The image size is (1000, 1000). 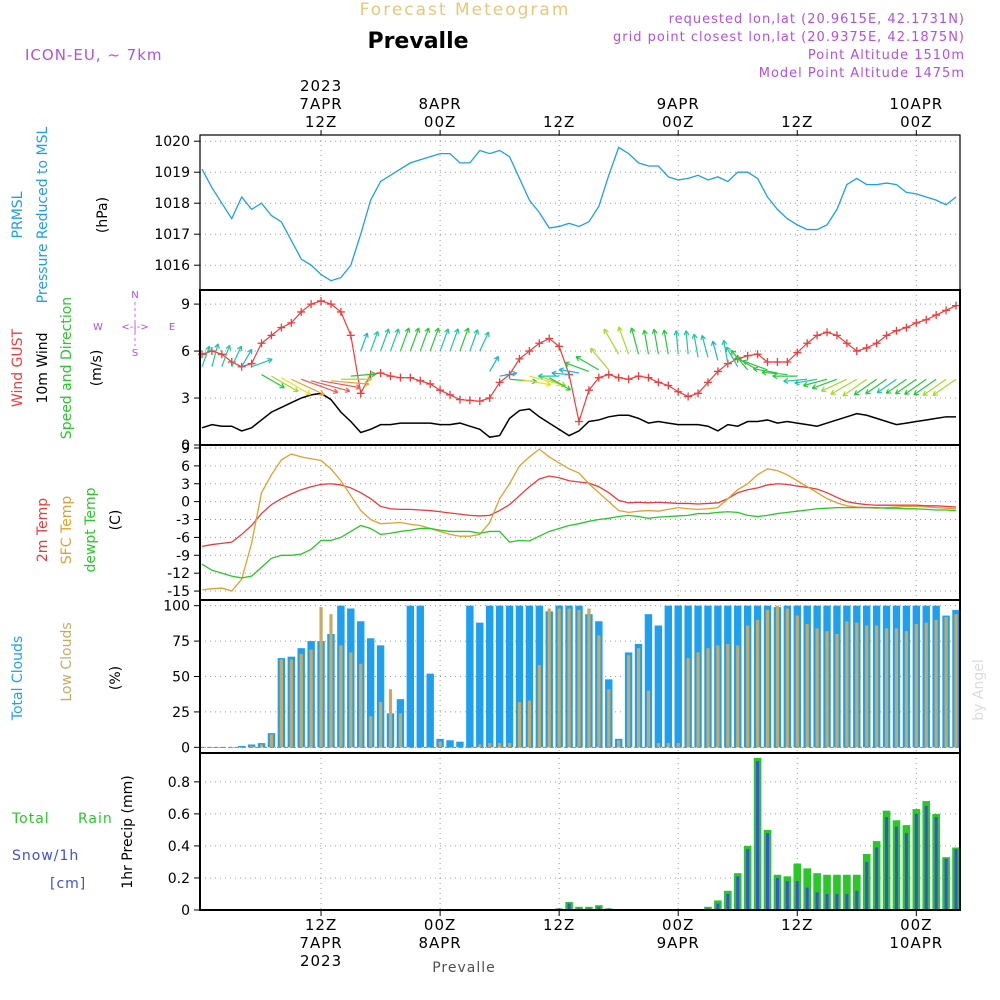 I want to click on y-tick-label: 0, so click(x=185, y=503).